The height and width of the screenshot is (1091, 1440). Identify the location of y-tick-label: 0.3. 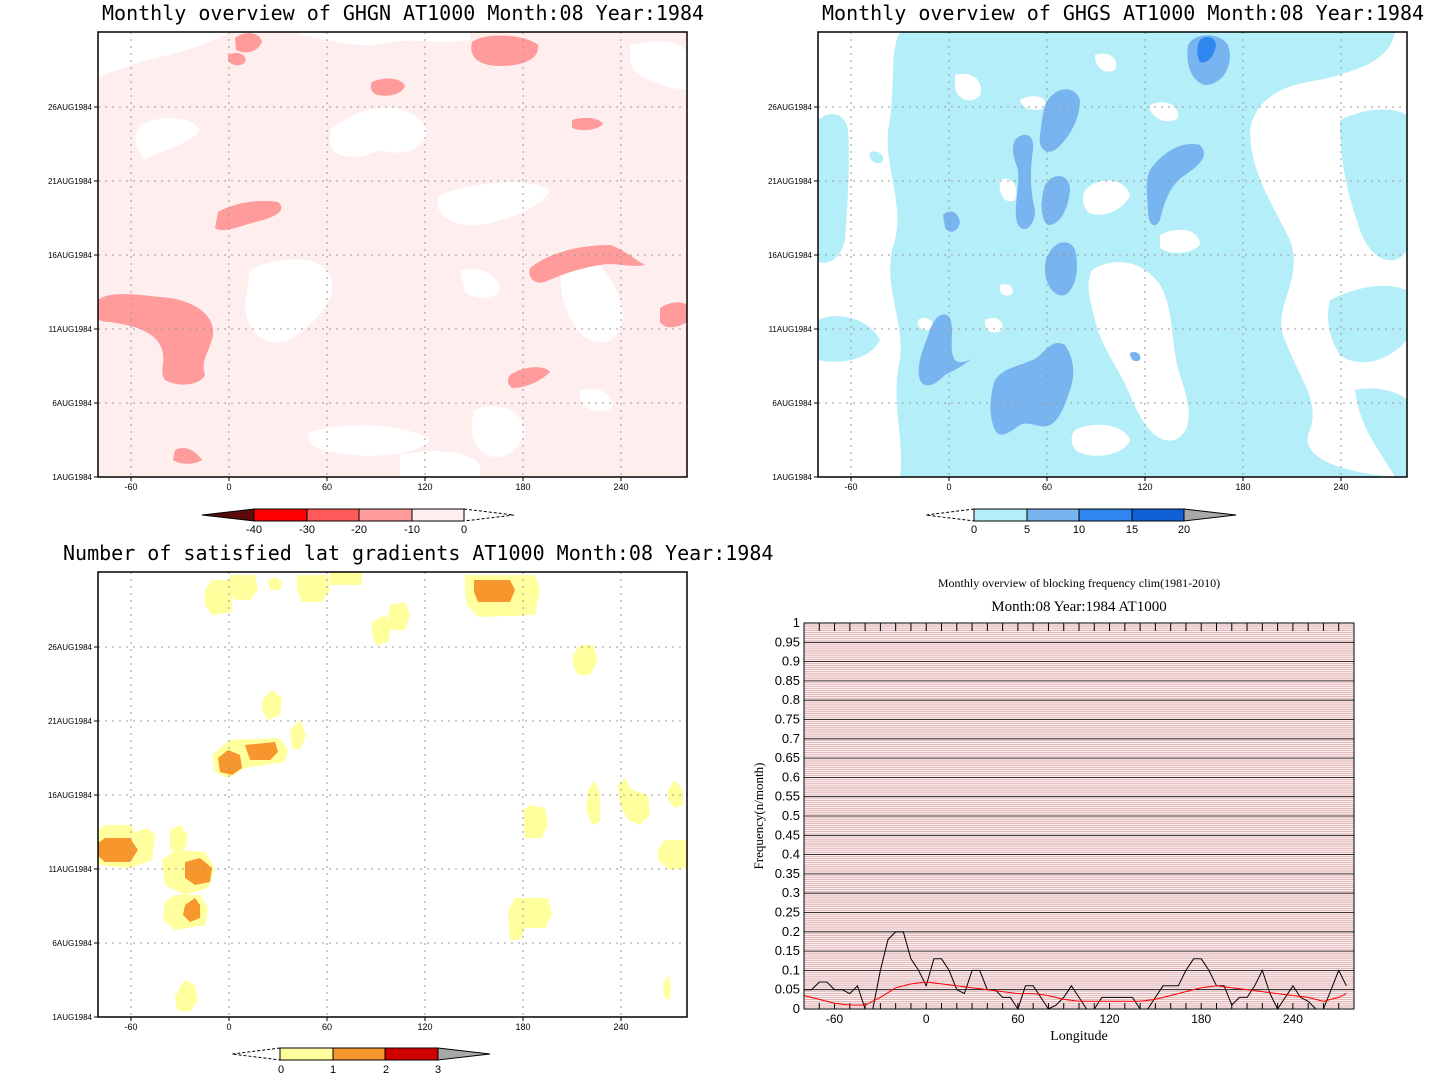
(791, 892).